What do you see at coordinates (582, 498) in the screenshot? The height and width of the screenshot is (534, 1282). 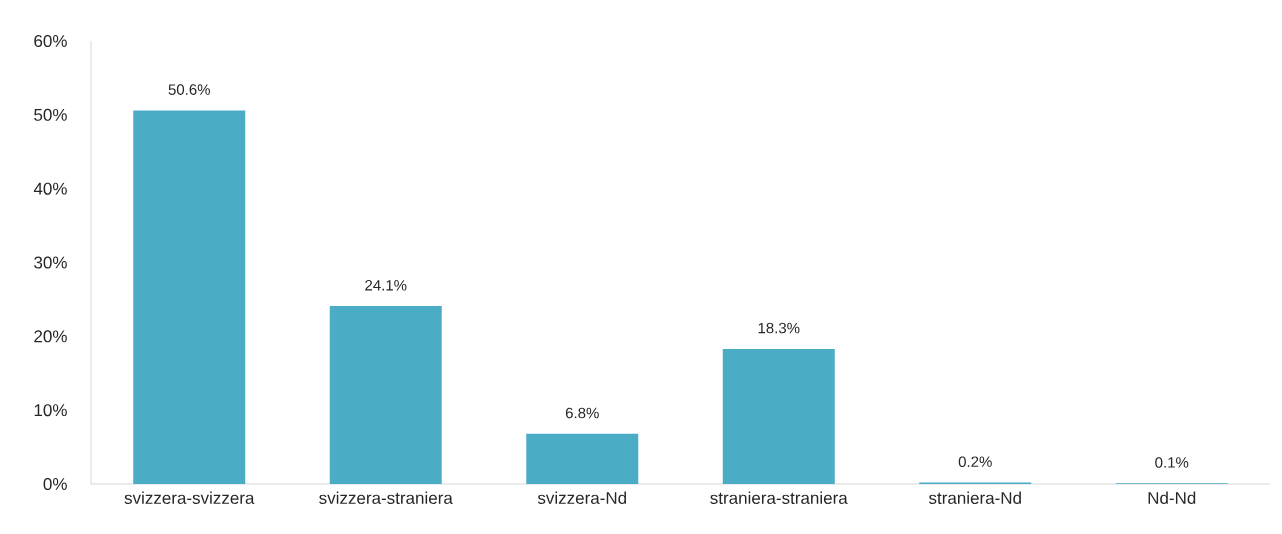 I see `x-tick-label: svizzera-Nd` at bounding box center [582, 498].